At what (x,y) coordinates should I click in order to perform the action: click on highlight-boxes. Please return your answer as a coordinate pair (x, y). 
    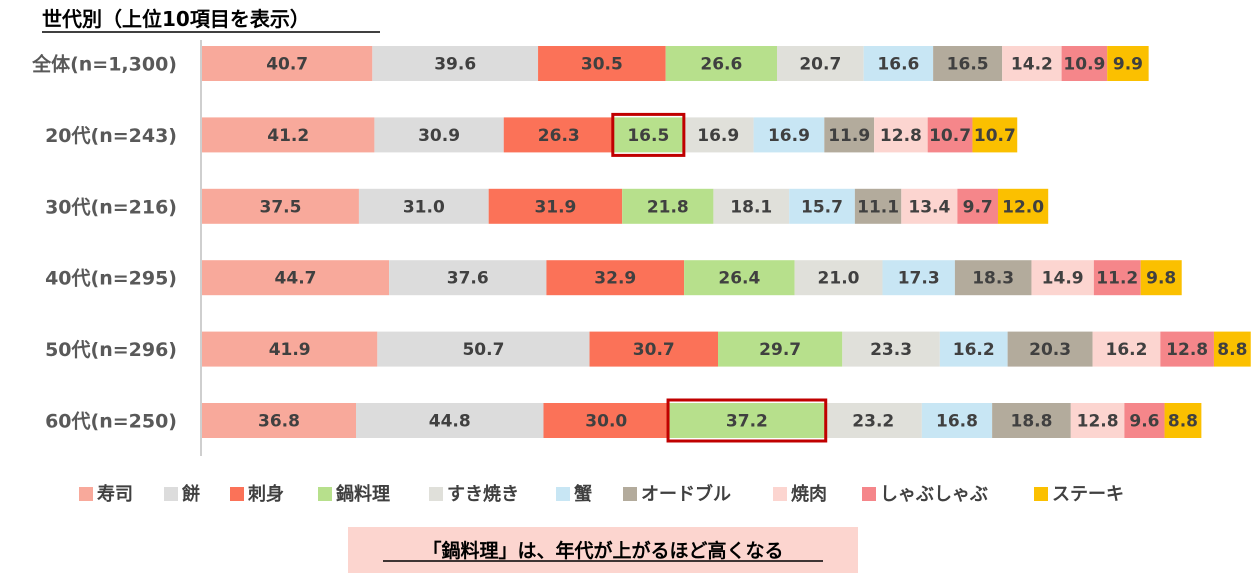
    Looking at the image, I should click on (719, 277).